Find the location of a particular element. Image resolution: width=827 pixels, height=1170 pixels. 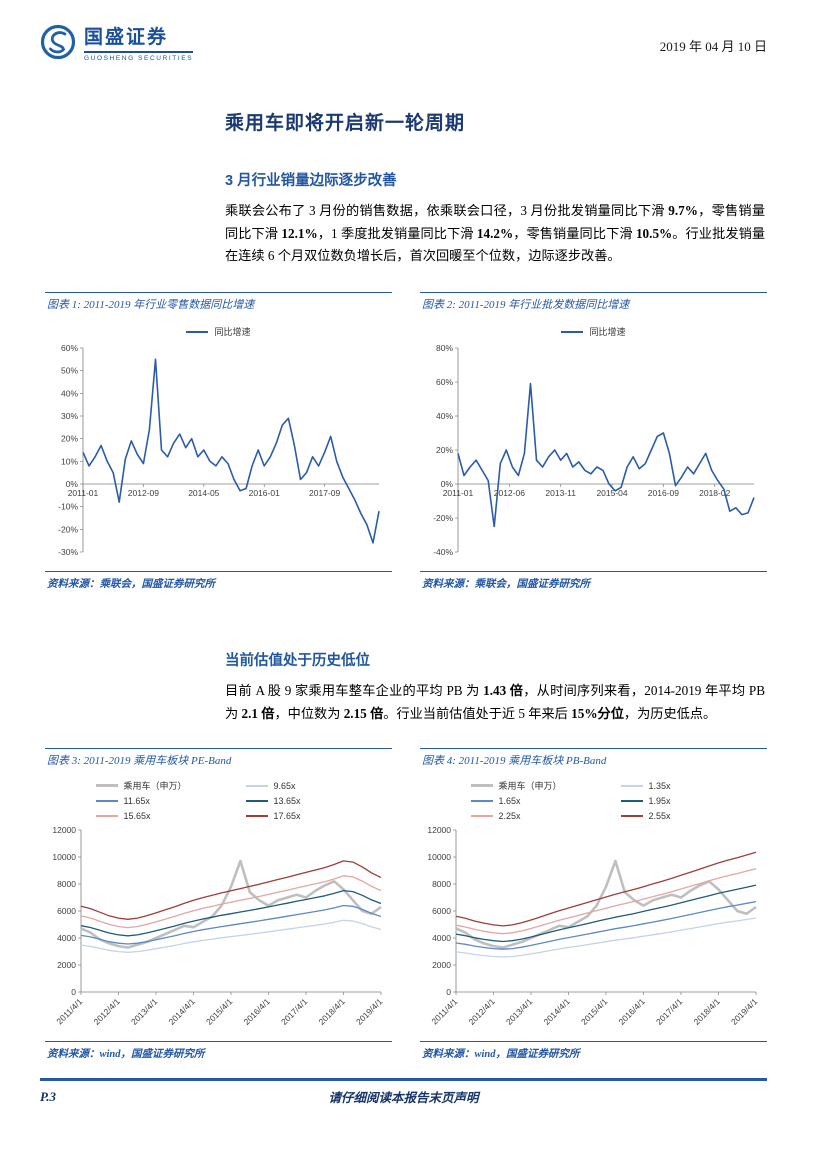

svg-text: 20% is located at coordinates (69, 439).